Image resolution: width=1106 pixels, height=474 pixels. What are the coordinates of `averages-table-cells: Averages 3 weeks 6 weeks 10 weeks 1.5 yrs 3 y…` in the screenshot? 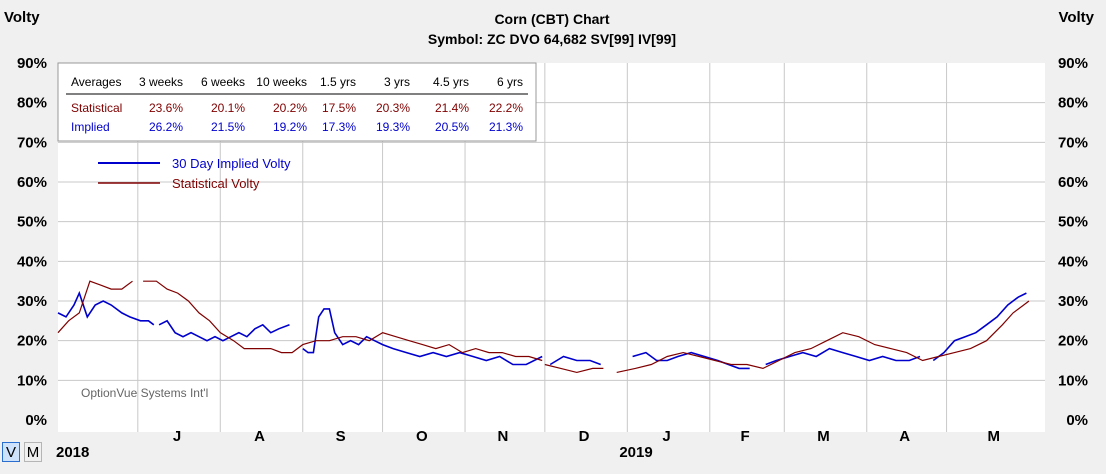 It's located at (297, 104).